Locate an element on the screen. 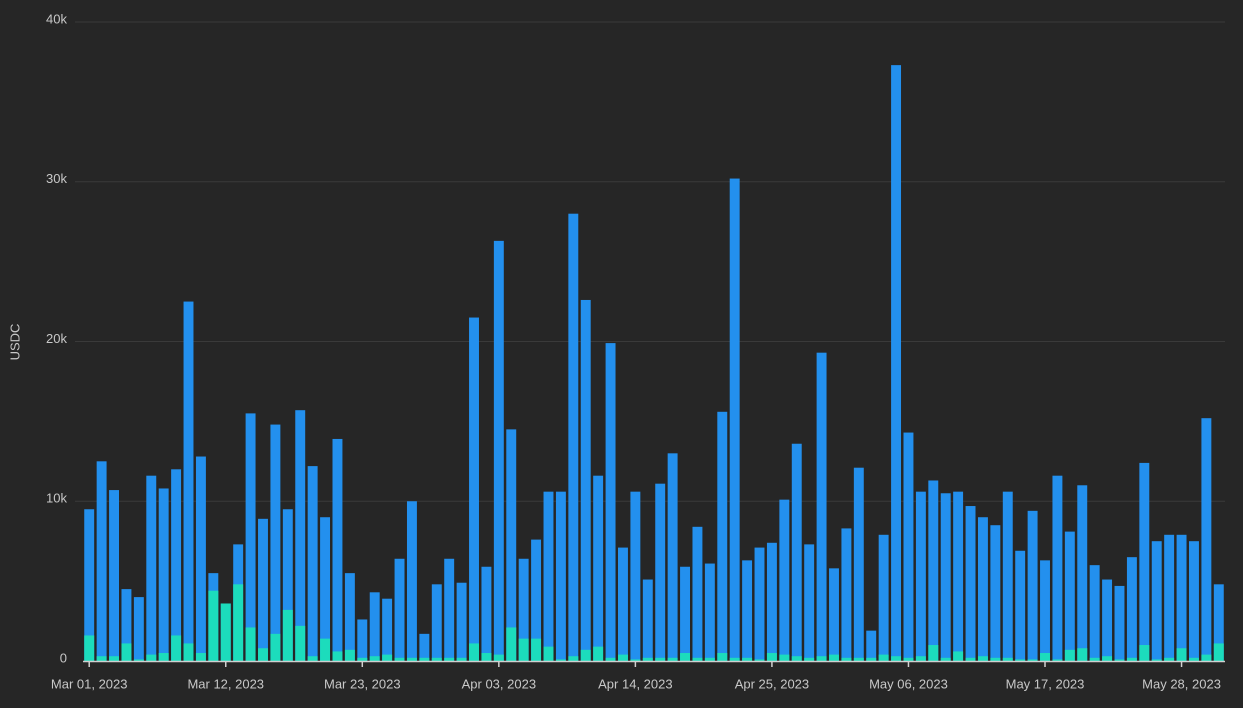  y-axis-label: USDC is located at coordinates (14, 342).